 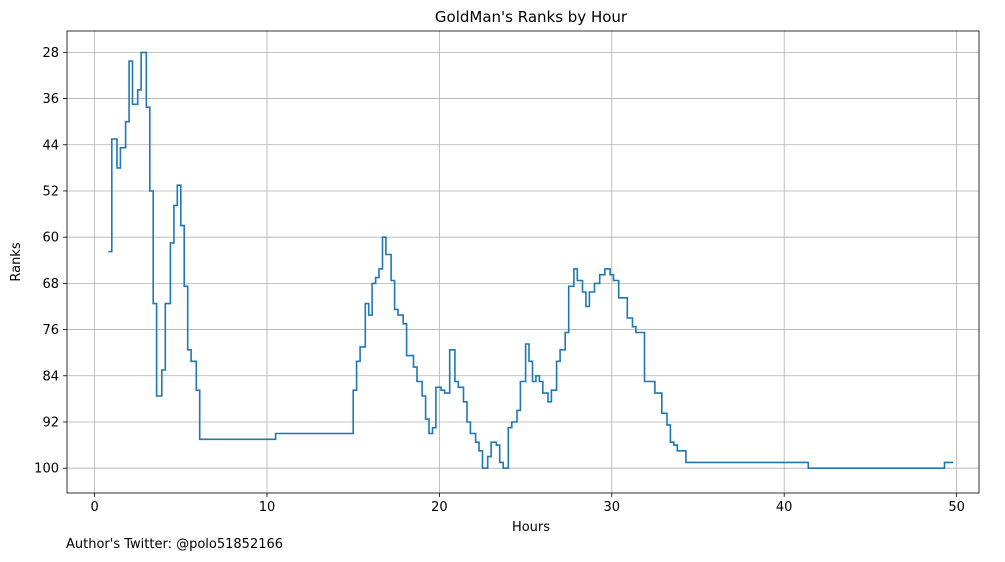 What do you see at coordinates (175, 544) in the screenshot?
I see `author-credit: Author's Twitter: @polo51852166` at bounding box center [175, 544].